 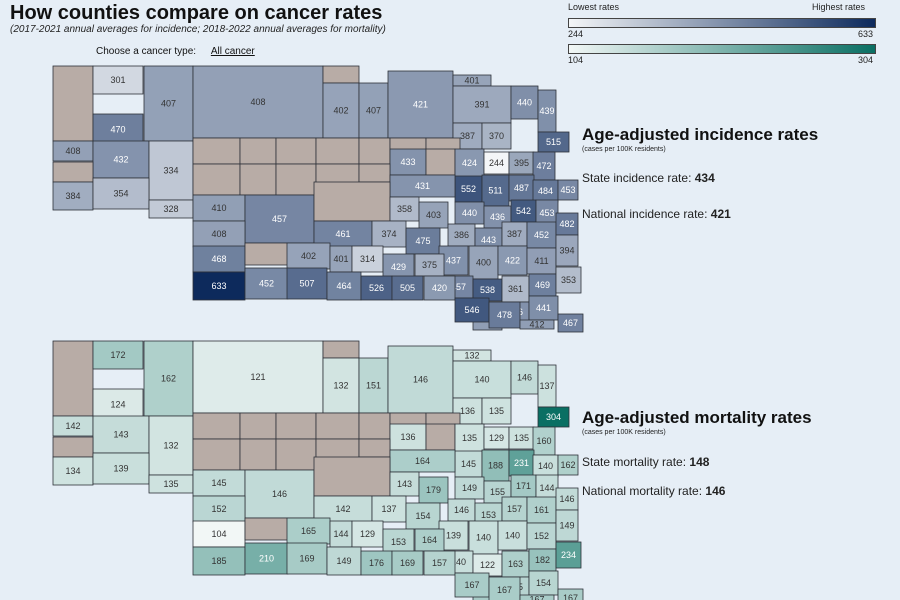 I want to click on mortality-county-value: 144, so click(x=546, y=488).